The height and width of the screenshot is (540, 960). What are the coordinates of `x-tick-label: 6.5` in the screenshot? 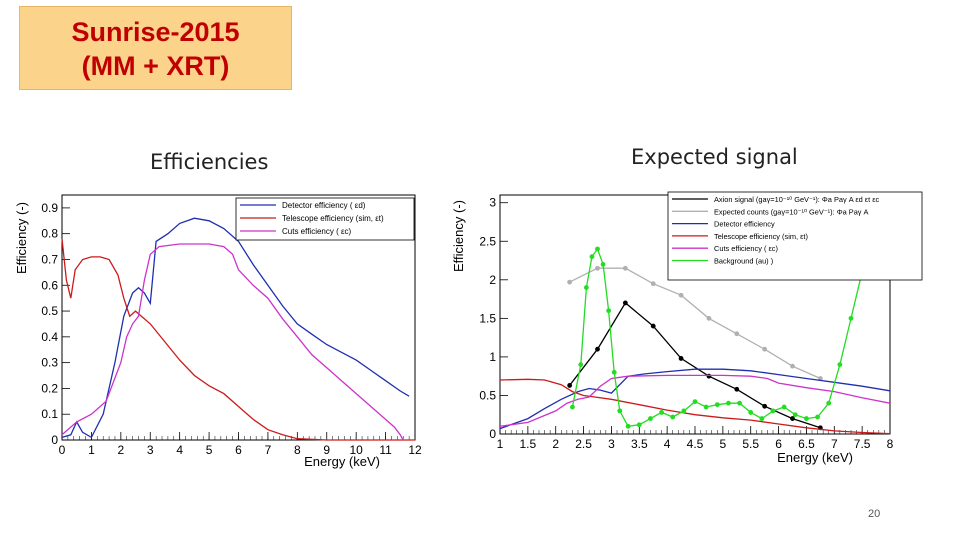 It's located at (806, 444).